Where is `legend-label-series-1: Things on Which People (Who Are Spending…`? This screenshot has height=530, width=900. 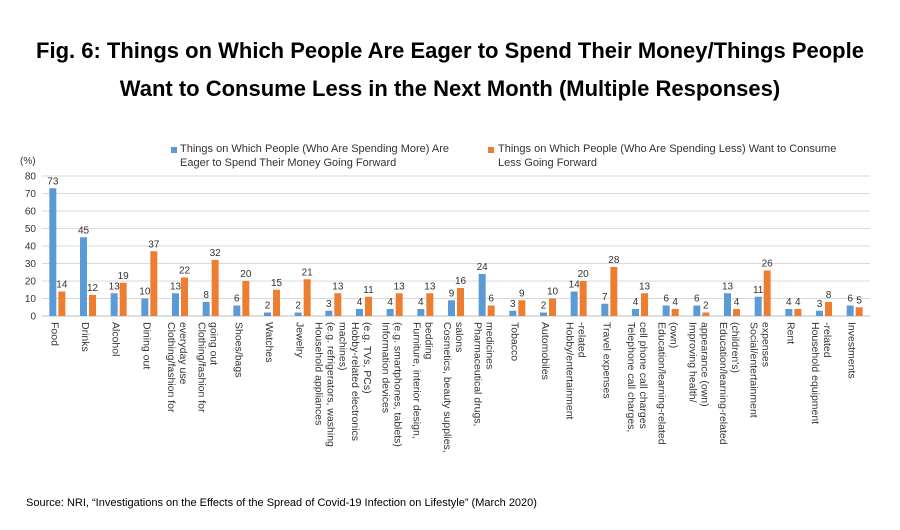
legend-label-series-1: Things on Which People (Who Are Spending… is located at coordinates (330, 156).